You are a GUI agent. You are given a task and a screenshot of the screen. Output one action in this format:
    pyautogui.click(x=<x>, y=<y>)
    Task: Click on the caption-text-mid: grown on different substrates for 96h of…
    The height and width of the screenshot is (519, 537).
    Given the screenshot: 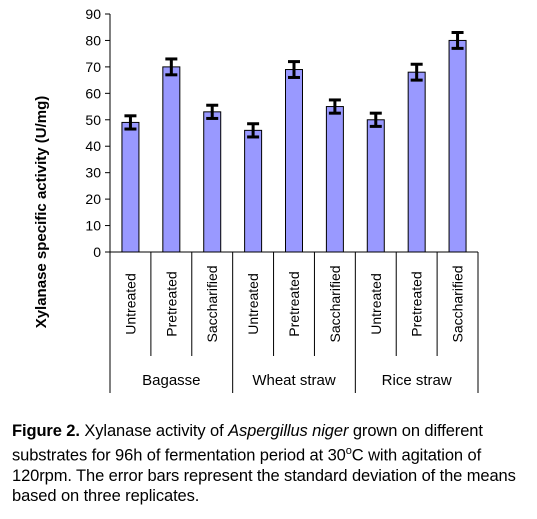 What is the action you would take?
    pyautogui.click(x=247, y=443)
    